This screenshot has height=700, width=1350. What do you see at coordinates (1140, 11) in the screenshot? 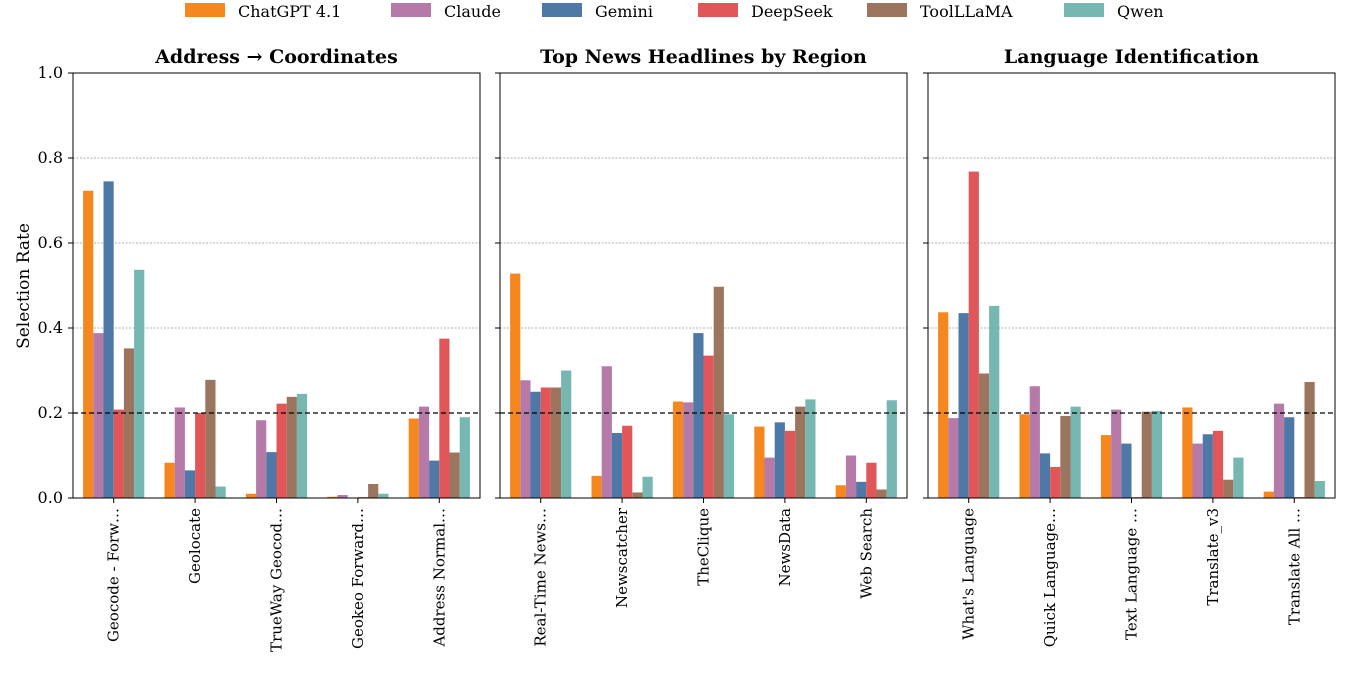
I see `legend-label-5: Qwen` at bounding box center [1140, 11].